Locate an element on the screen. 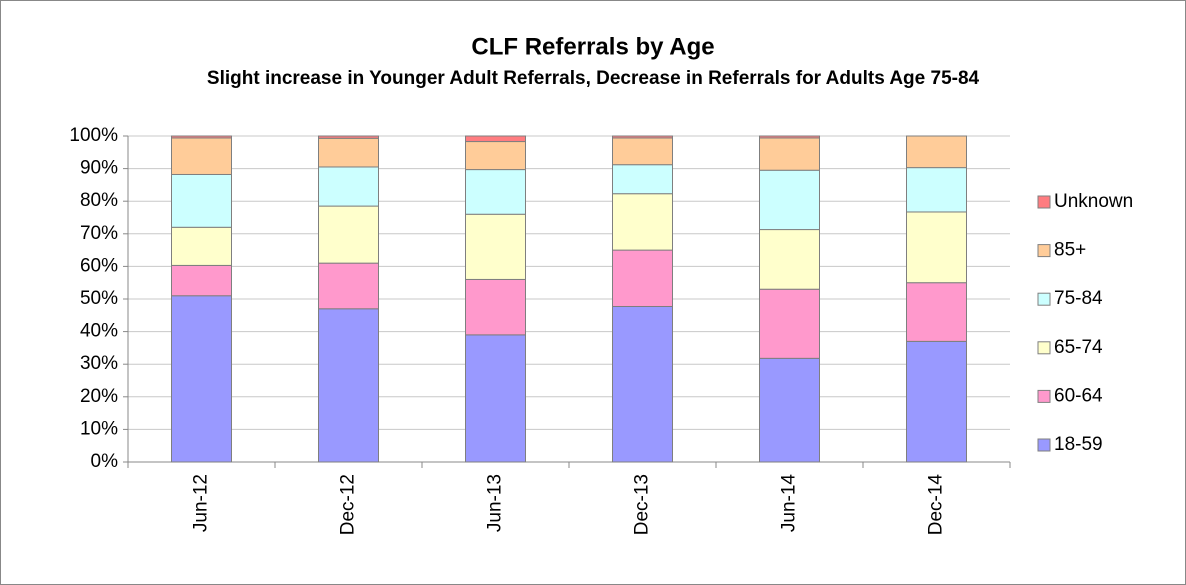 The height and width of the screenshot is (585, 1186). y-tick-label: 20% is located at coordinates (99, 396).